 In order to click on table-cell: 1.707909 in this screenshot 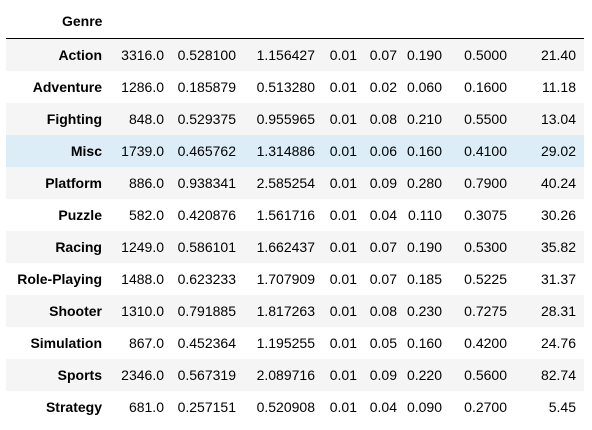, I will do `click(285, 278)`.